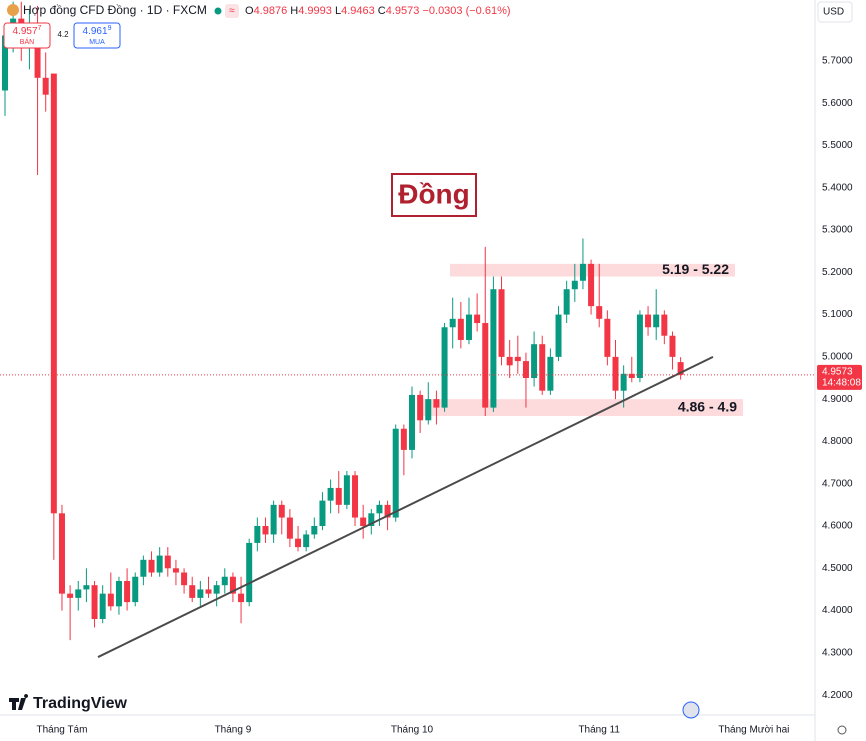  What do you see at coordinates (63, 34) in the screenshot?
I see `spread: 4.2` at bounding box center [63, 34].